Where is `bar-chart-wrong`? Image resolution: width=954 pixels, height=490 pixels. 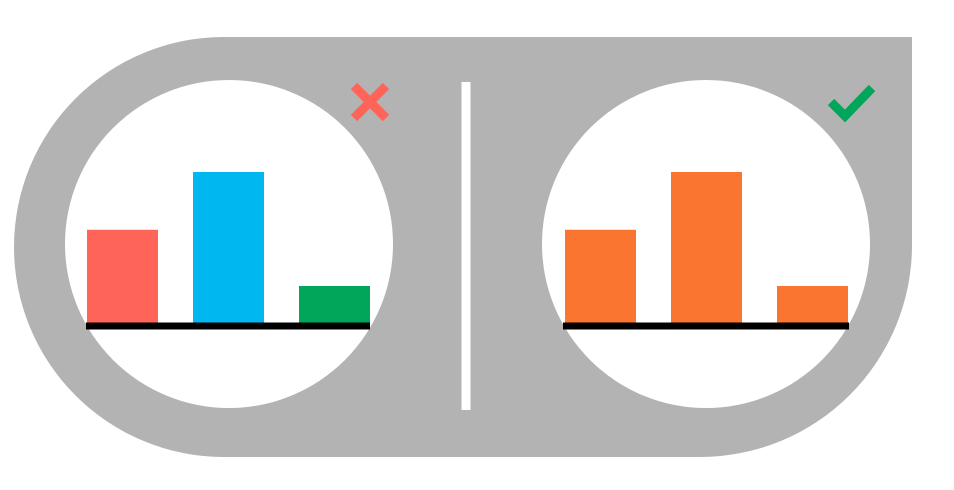
bar-chart-wrong is located at coordinates (228, 248).